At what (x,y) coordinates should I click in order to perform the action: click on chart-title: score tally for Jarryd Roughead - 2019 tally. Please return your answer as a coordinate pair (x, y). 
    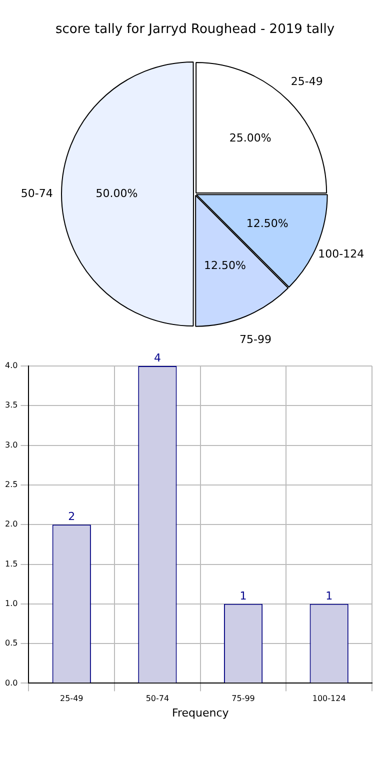
    Looking at the image, I should click on (195, 30).